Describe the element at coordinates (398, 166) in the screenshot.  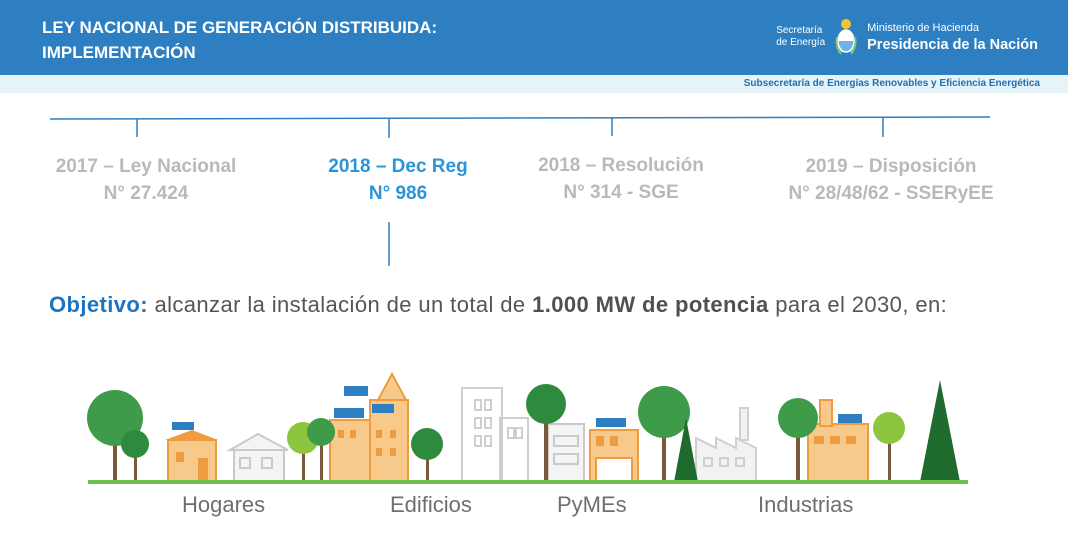
I see `timeline-item-title: 2018 – Dec Reg` at that location.